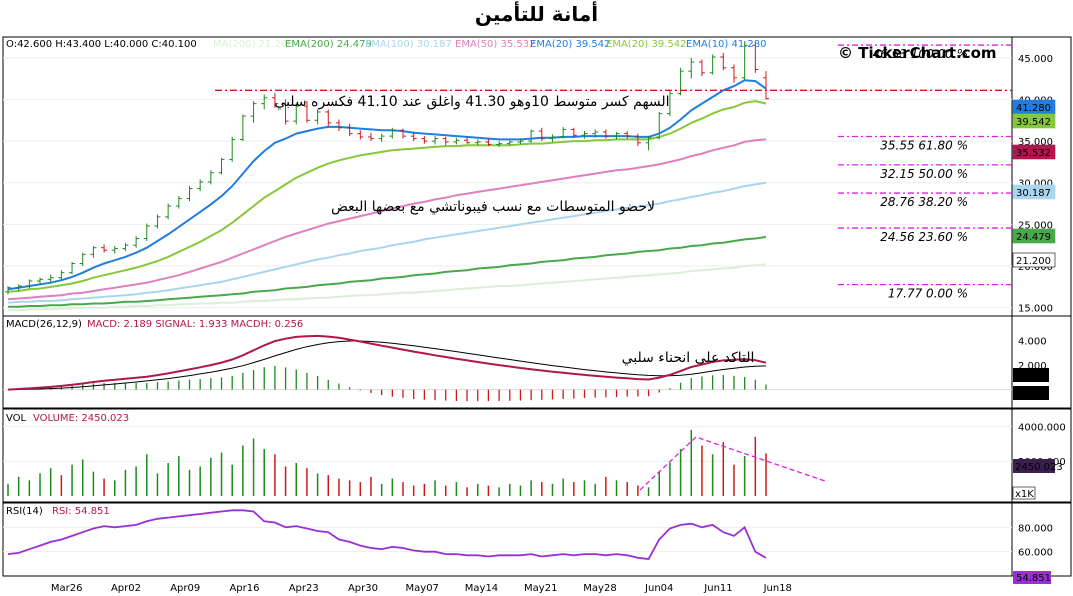 This screenshot has height=596, width=1073. Describe the element at coordinates (1035, 528) in the screenshot. I see `rsi-tick-label: 80.000` at that location.